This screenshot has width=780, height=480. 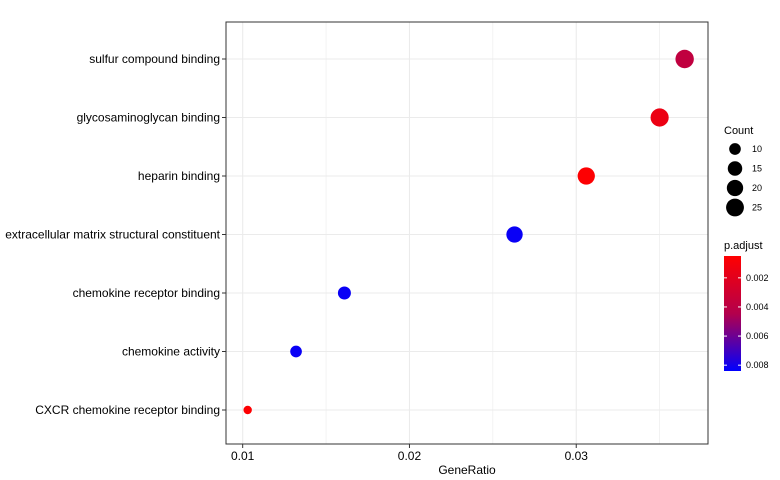 What do you see at coordinates (171, 352) in the screenshot?
I see `y-tick-label: chemokine activity` at bounding box center [171, 352].